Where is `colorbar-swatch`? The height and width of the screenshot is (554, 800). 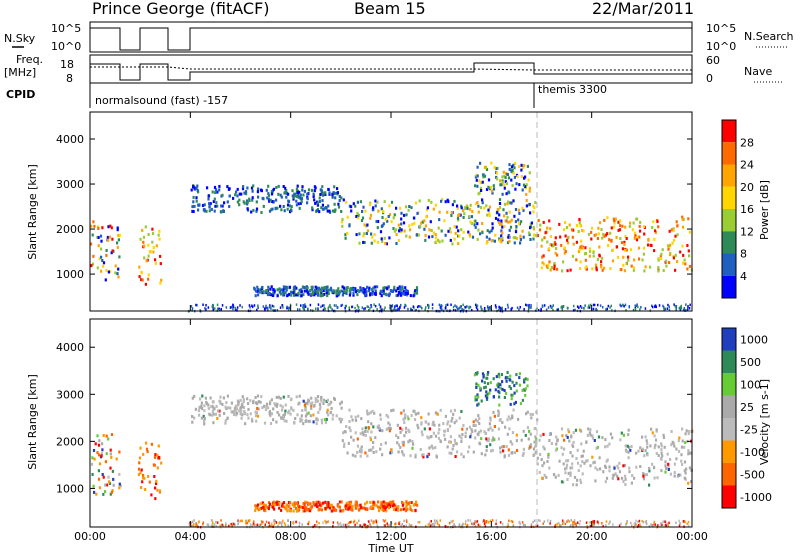
colorbar-swatch is located at coordinates (729, 197).